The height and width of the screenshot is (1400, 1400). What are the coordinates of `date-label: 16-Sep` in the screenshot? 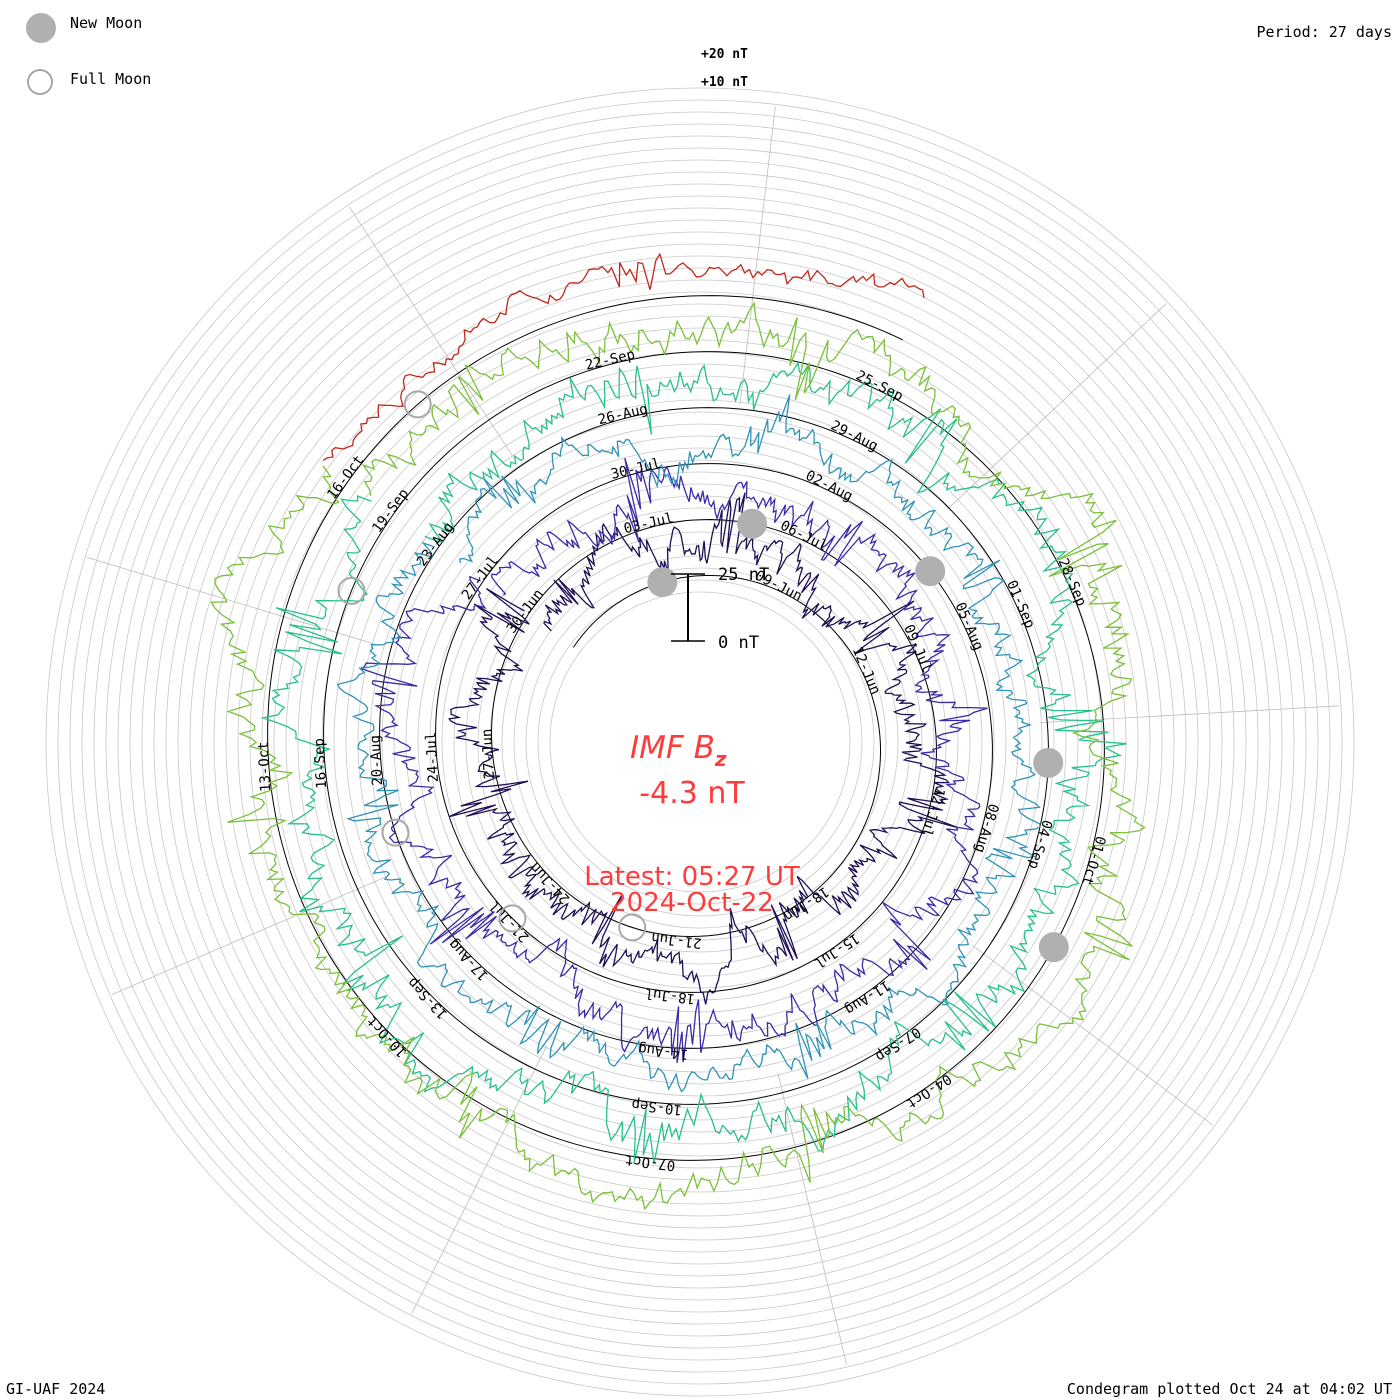 It's located at (320, 763).